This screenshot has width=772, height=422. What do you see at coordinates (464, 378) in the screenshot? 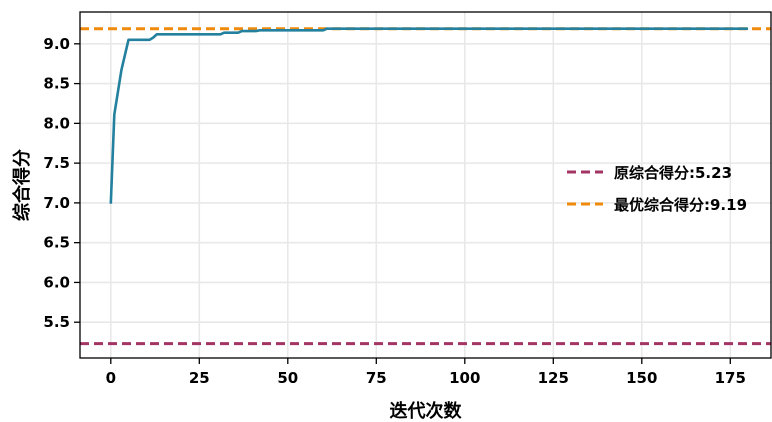
I see `x-tick-label: 100` at bounding box center [464, 378].